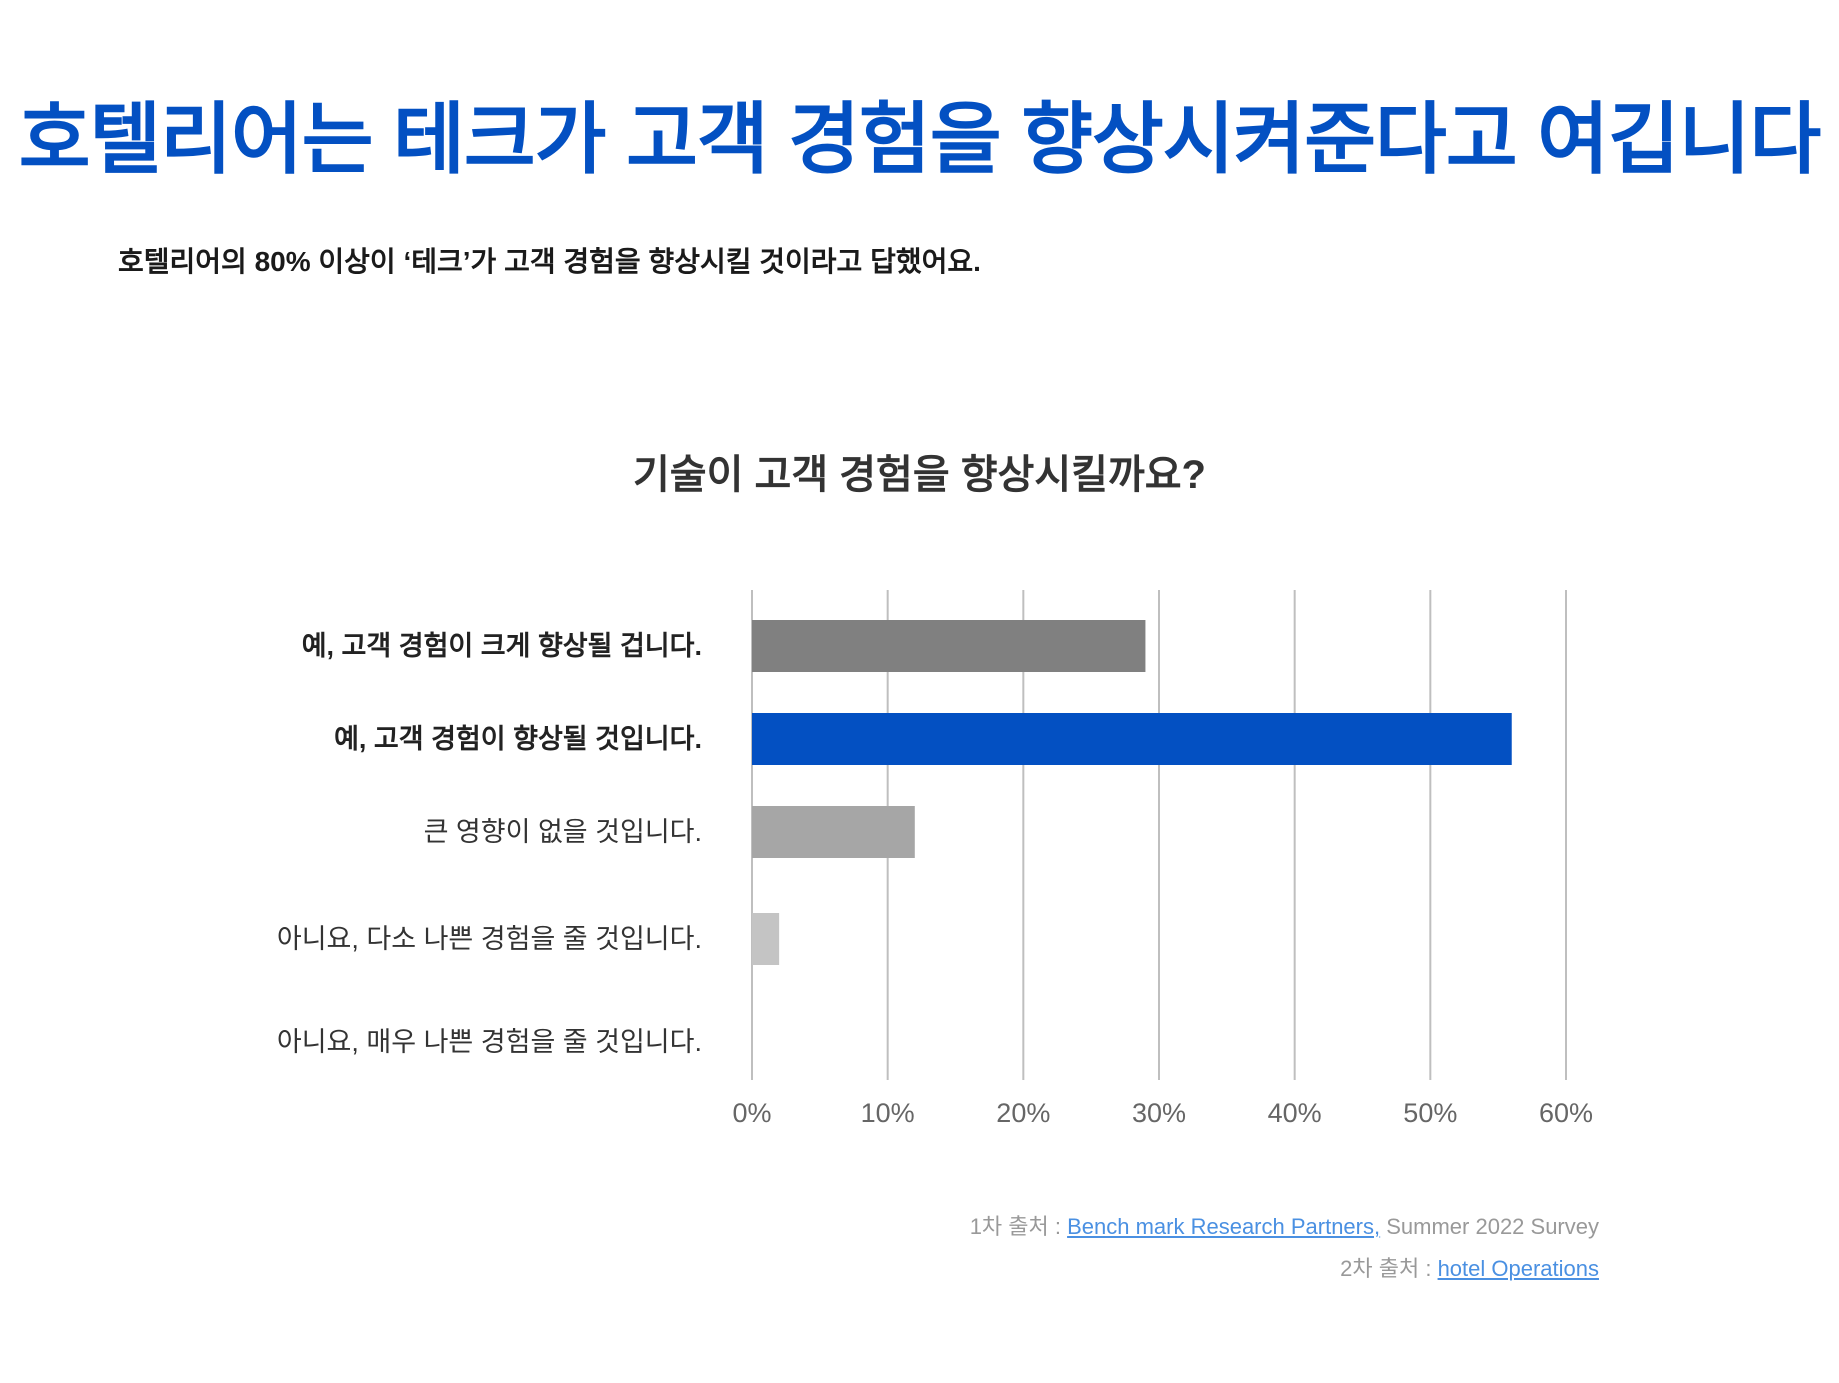  I want to click on category-label: 아니요, 다소 나쁜 경험을 줄 것입니다., so click(489, 939).